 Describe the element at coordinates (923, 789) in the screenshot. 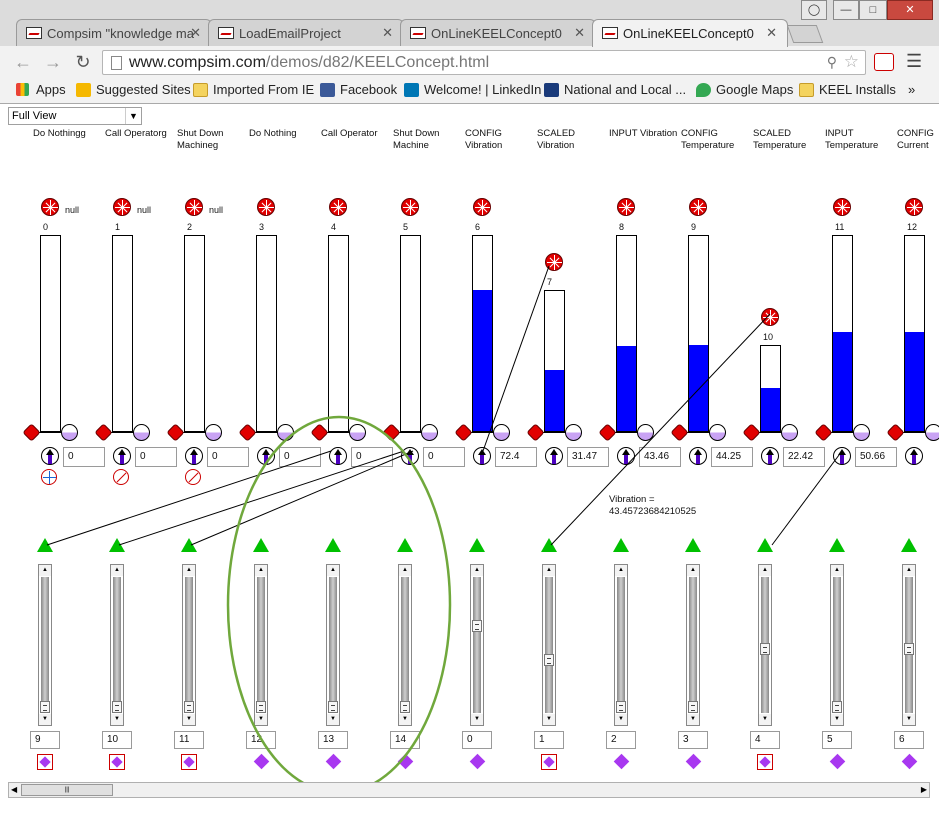

I see `scroll-right-icon: ▶` at that location.